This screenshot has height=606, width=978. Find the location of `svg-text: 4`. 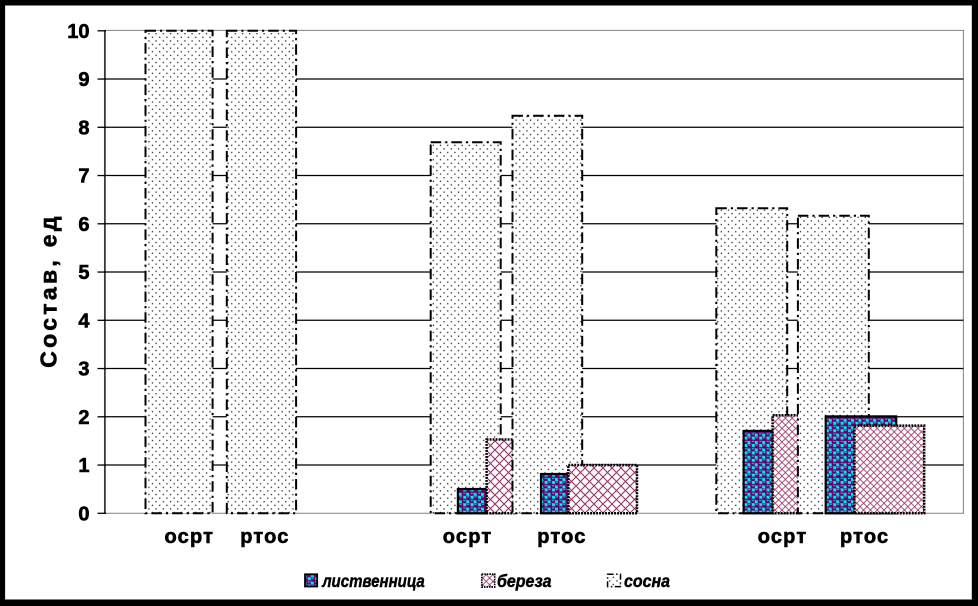

svg-text: 4 is located at coordinates (84, 322).